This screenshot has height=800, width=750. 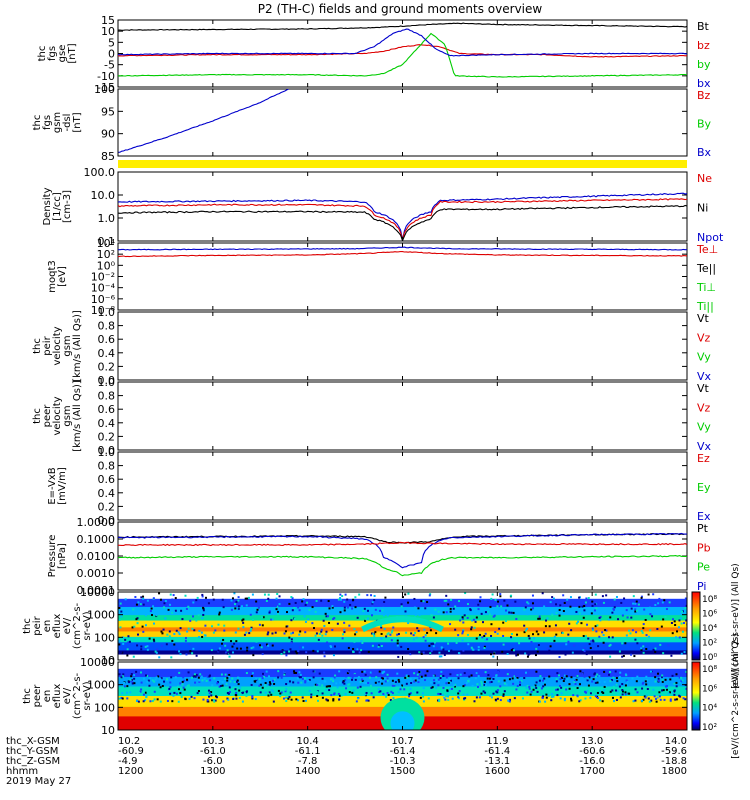 What do you see at coordinates (203, 121) in the screenshot?
I see `series-line-Bx` at bounding box center [203, 121].